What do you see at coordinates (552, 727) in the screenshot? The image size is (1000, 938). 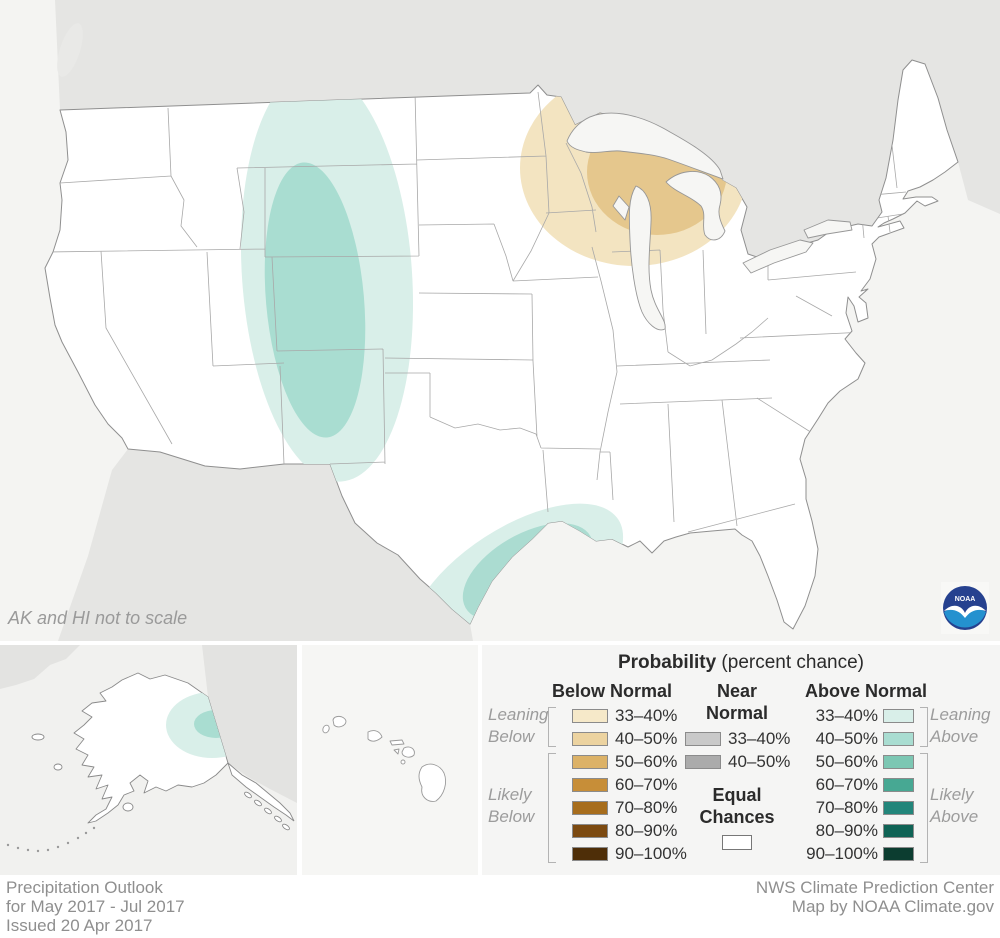 I see `bracket-leaning-below` at bounding box center [552, 727].